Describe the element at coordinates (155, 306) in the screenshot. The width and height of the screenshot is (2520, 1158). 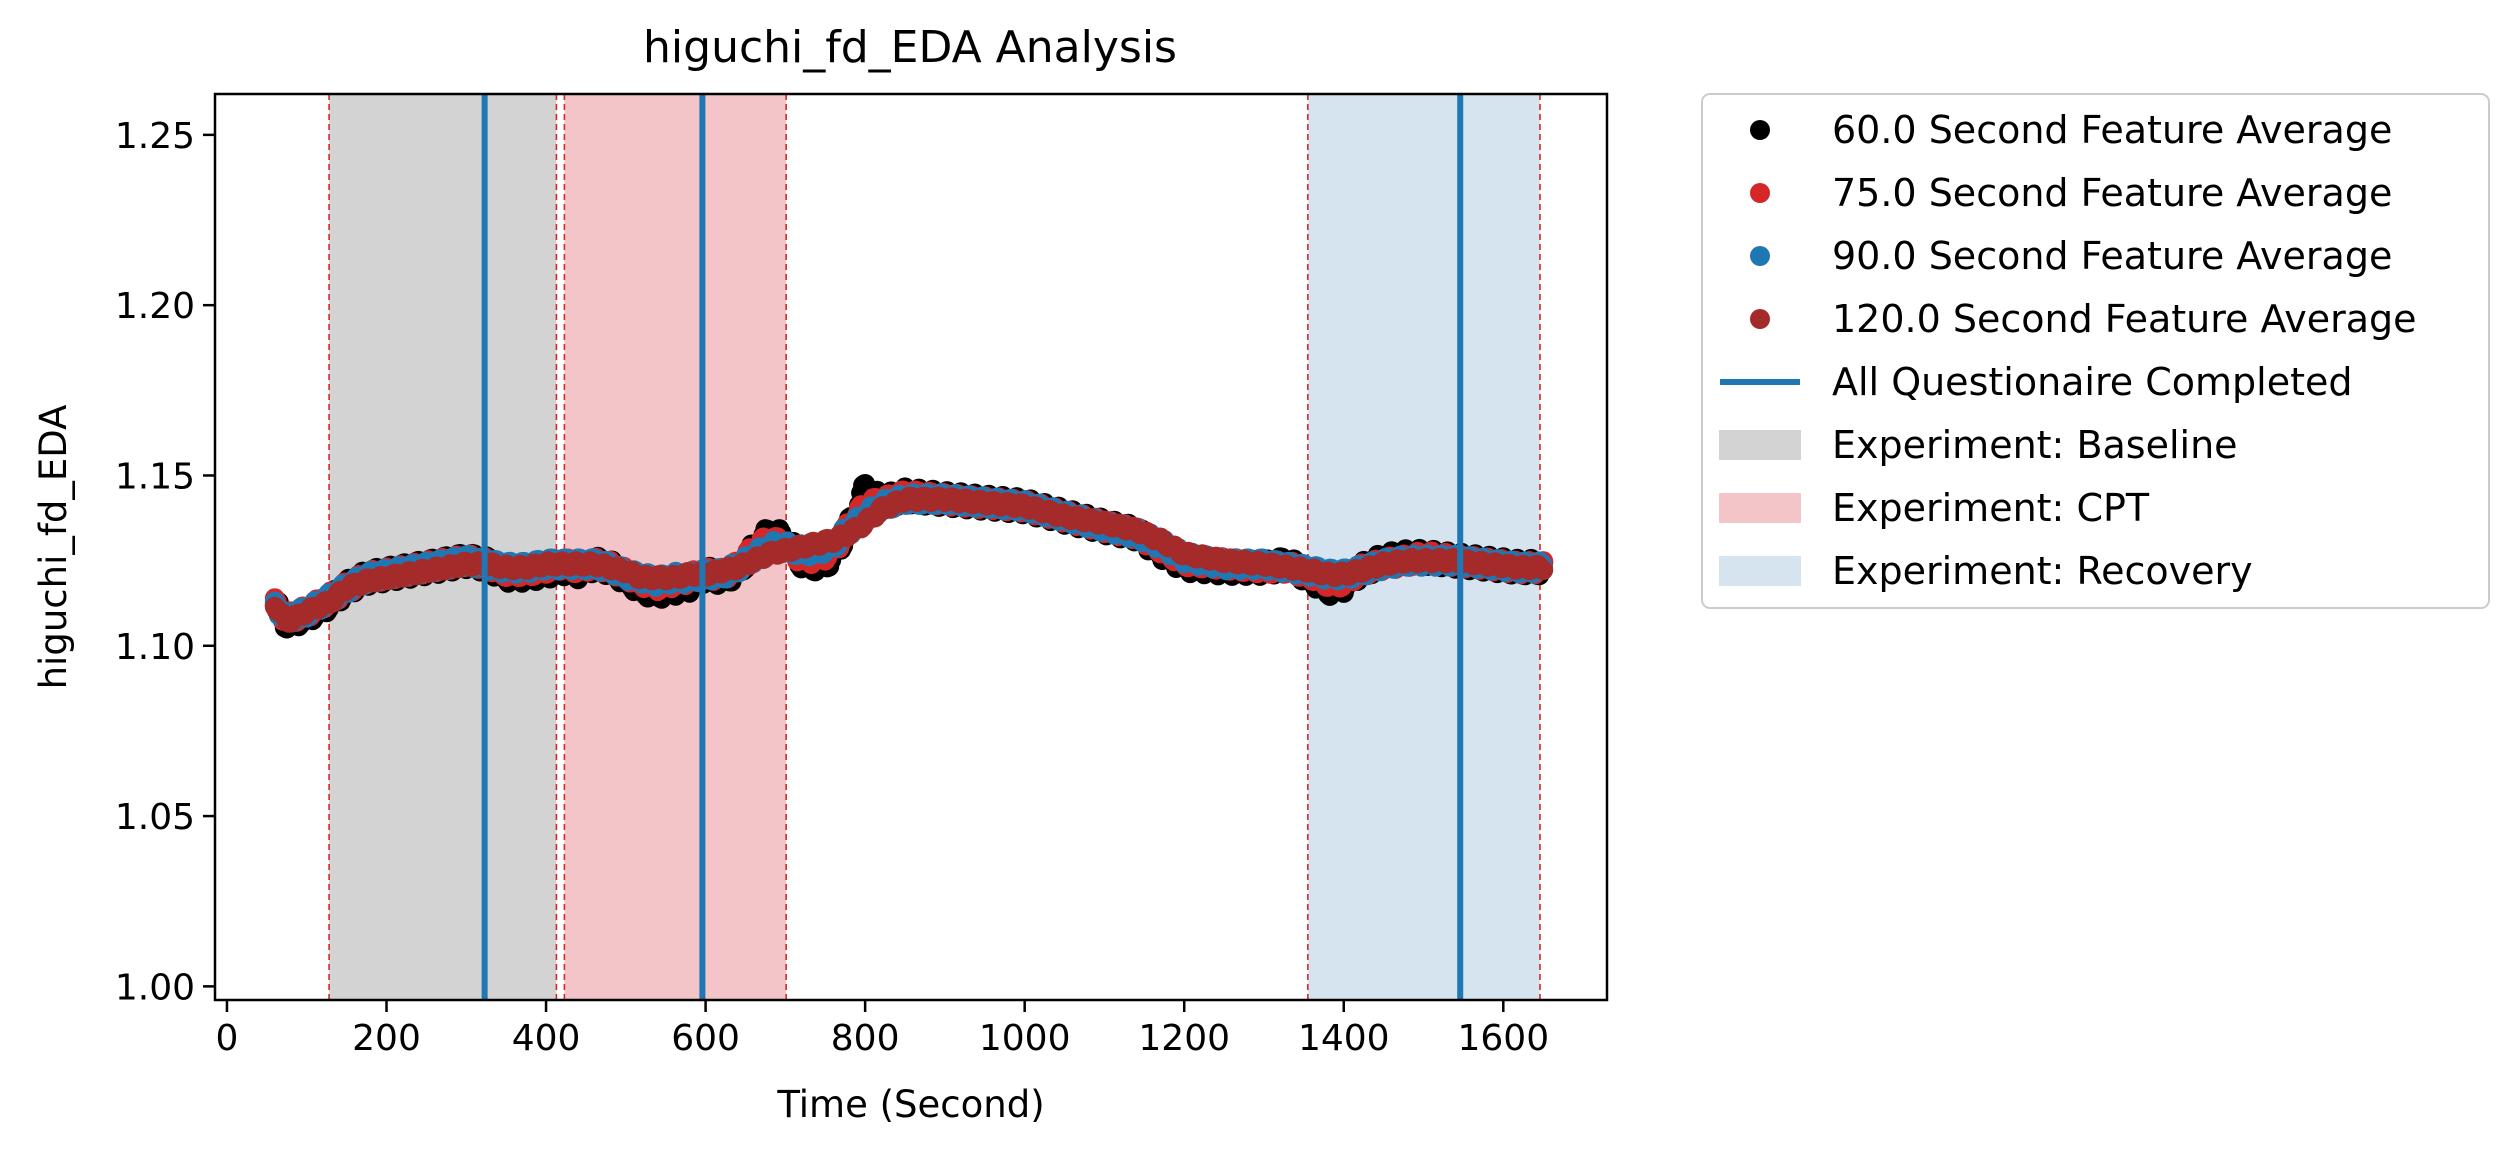
I see `y-tick-label: 1.20` at that location.